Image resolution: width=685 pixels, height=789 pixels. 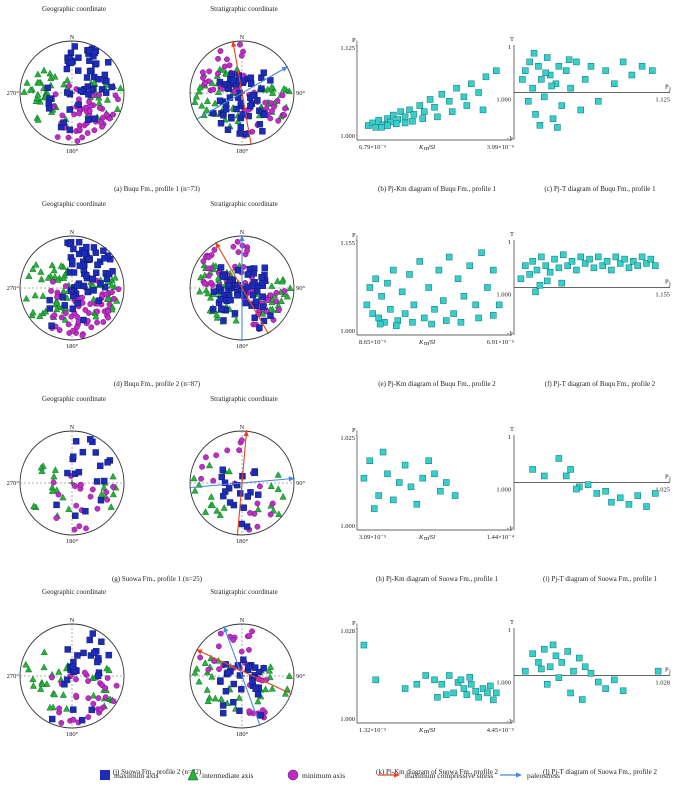 I want to click on pj-t-diagram: T1 -1 1.000 1.025 P j, so click(x=583, y=479).